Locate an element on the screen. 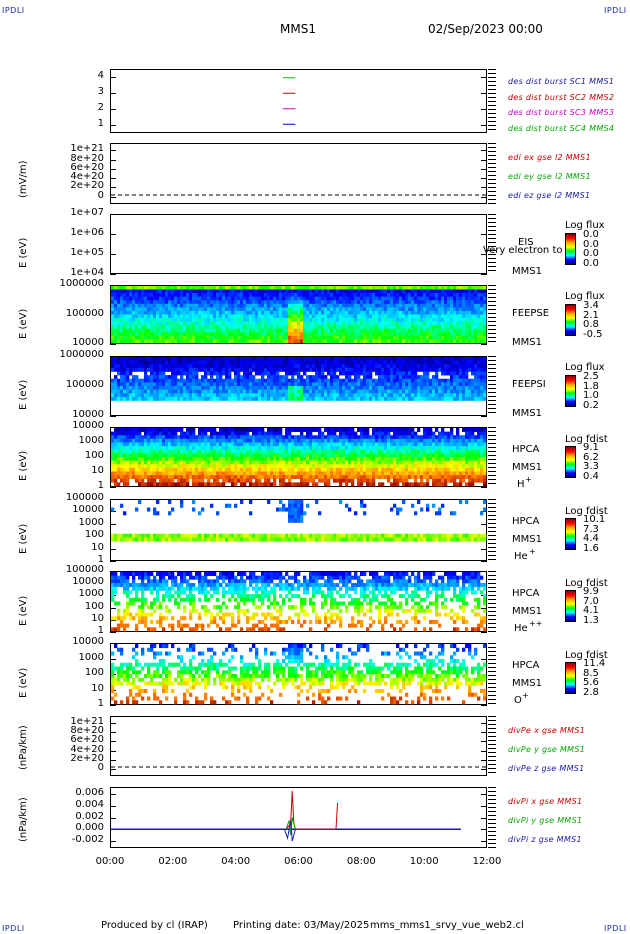  hpca_o-colorbar is located at coordinates (570, 678).